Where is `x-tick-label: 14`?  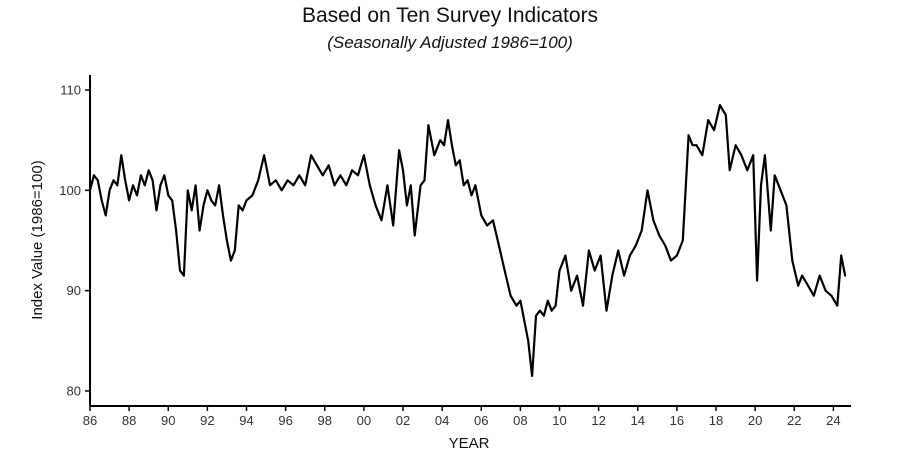 x-tick-label: 14 is located at coordinates (638, 420).